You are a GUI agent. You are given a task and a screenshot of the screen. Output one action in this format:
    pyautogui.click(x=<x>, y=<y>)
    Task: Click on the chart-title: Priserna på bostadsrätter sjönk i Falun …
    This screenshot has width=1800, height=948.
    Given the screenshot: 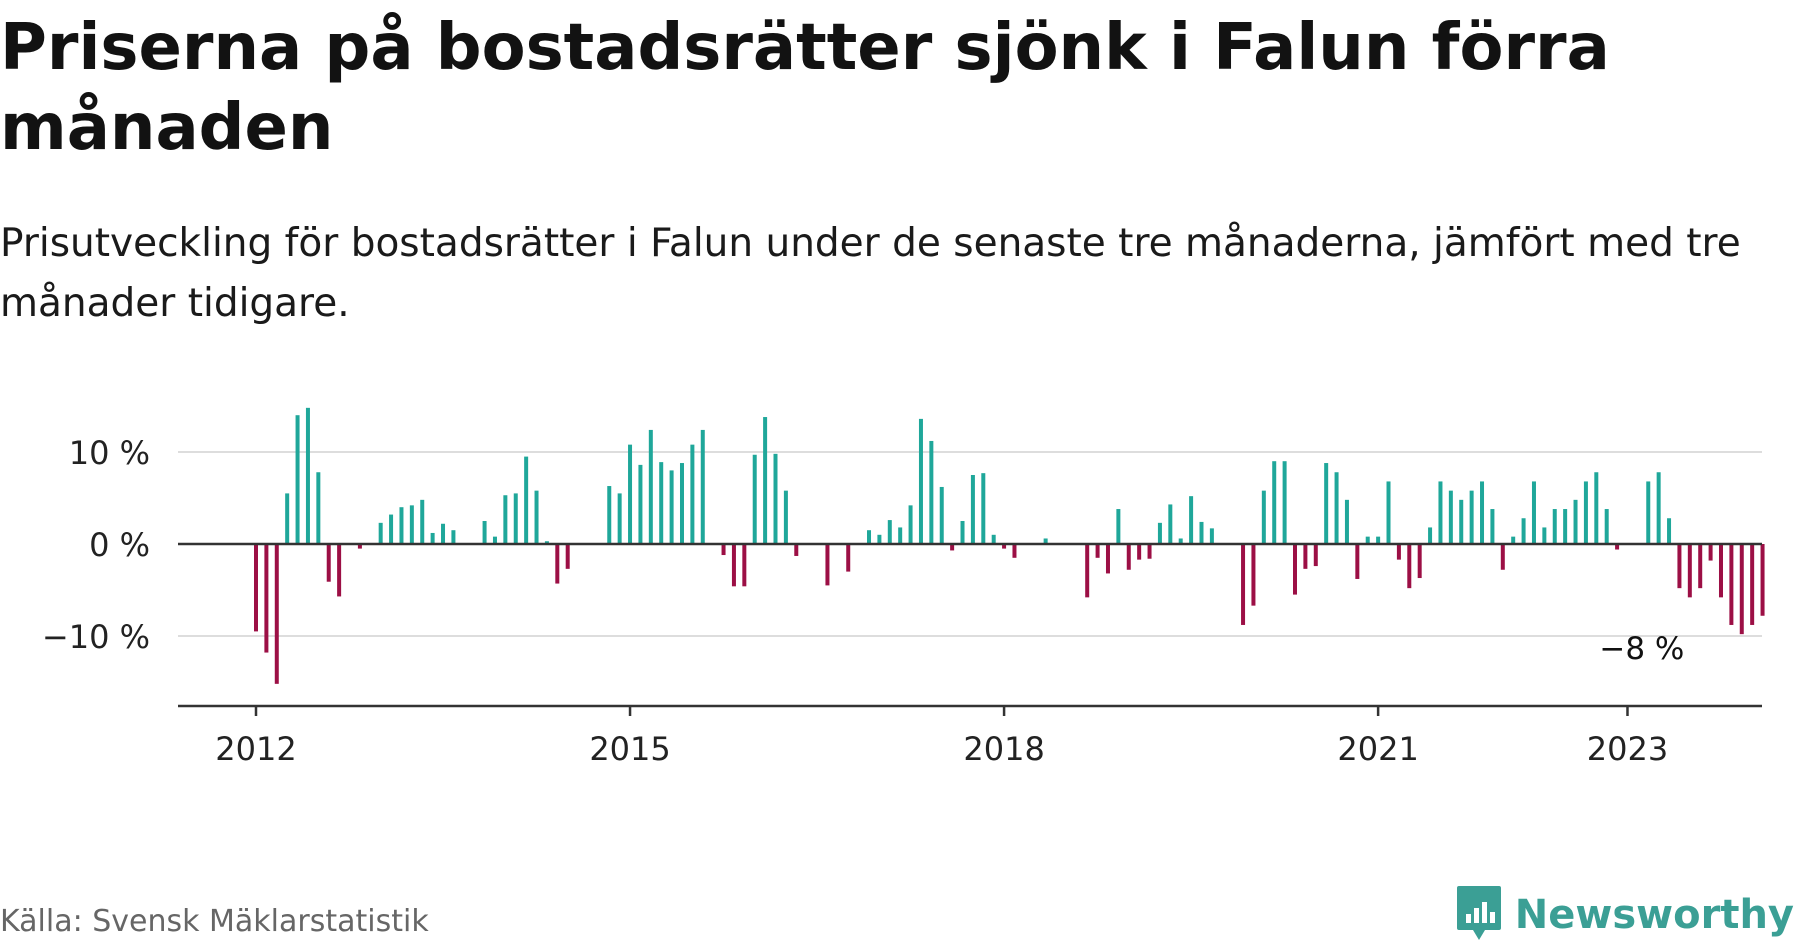 What is the action you would take?
    pyautogui.click(x=805, y=88)
    